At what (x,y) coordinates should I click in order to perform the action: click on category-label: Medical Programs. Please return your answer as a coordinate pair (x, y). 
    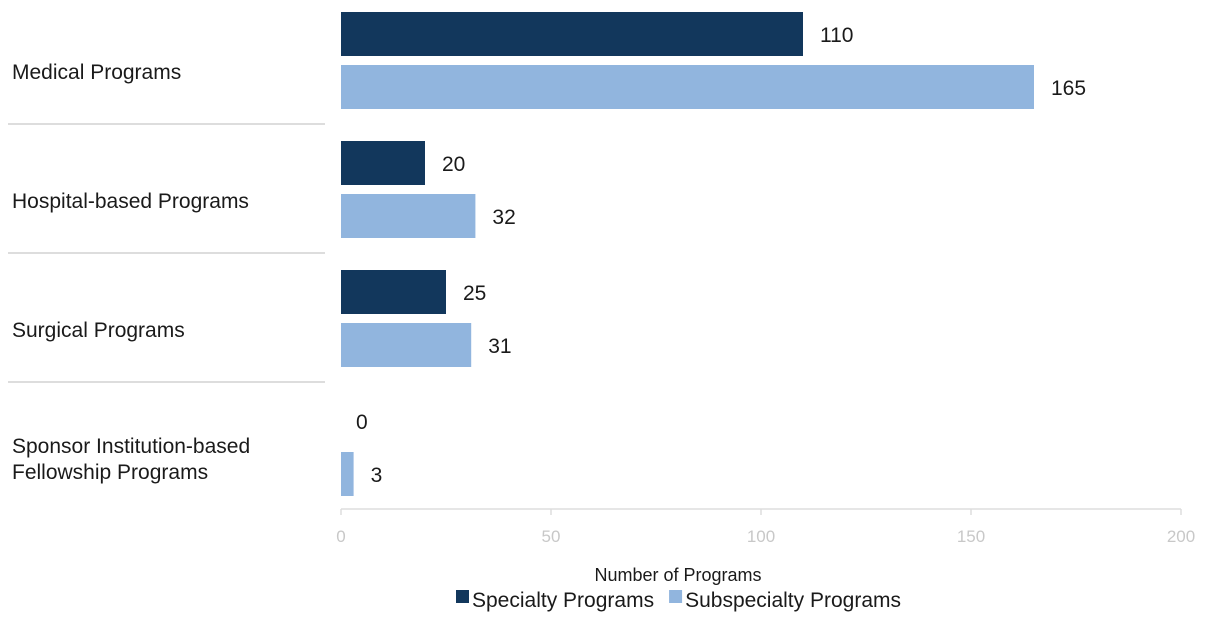
    Looking at the image, I should click on (96, 72).